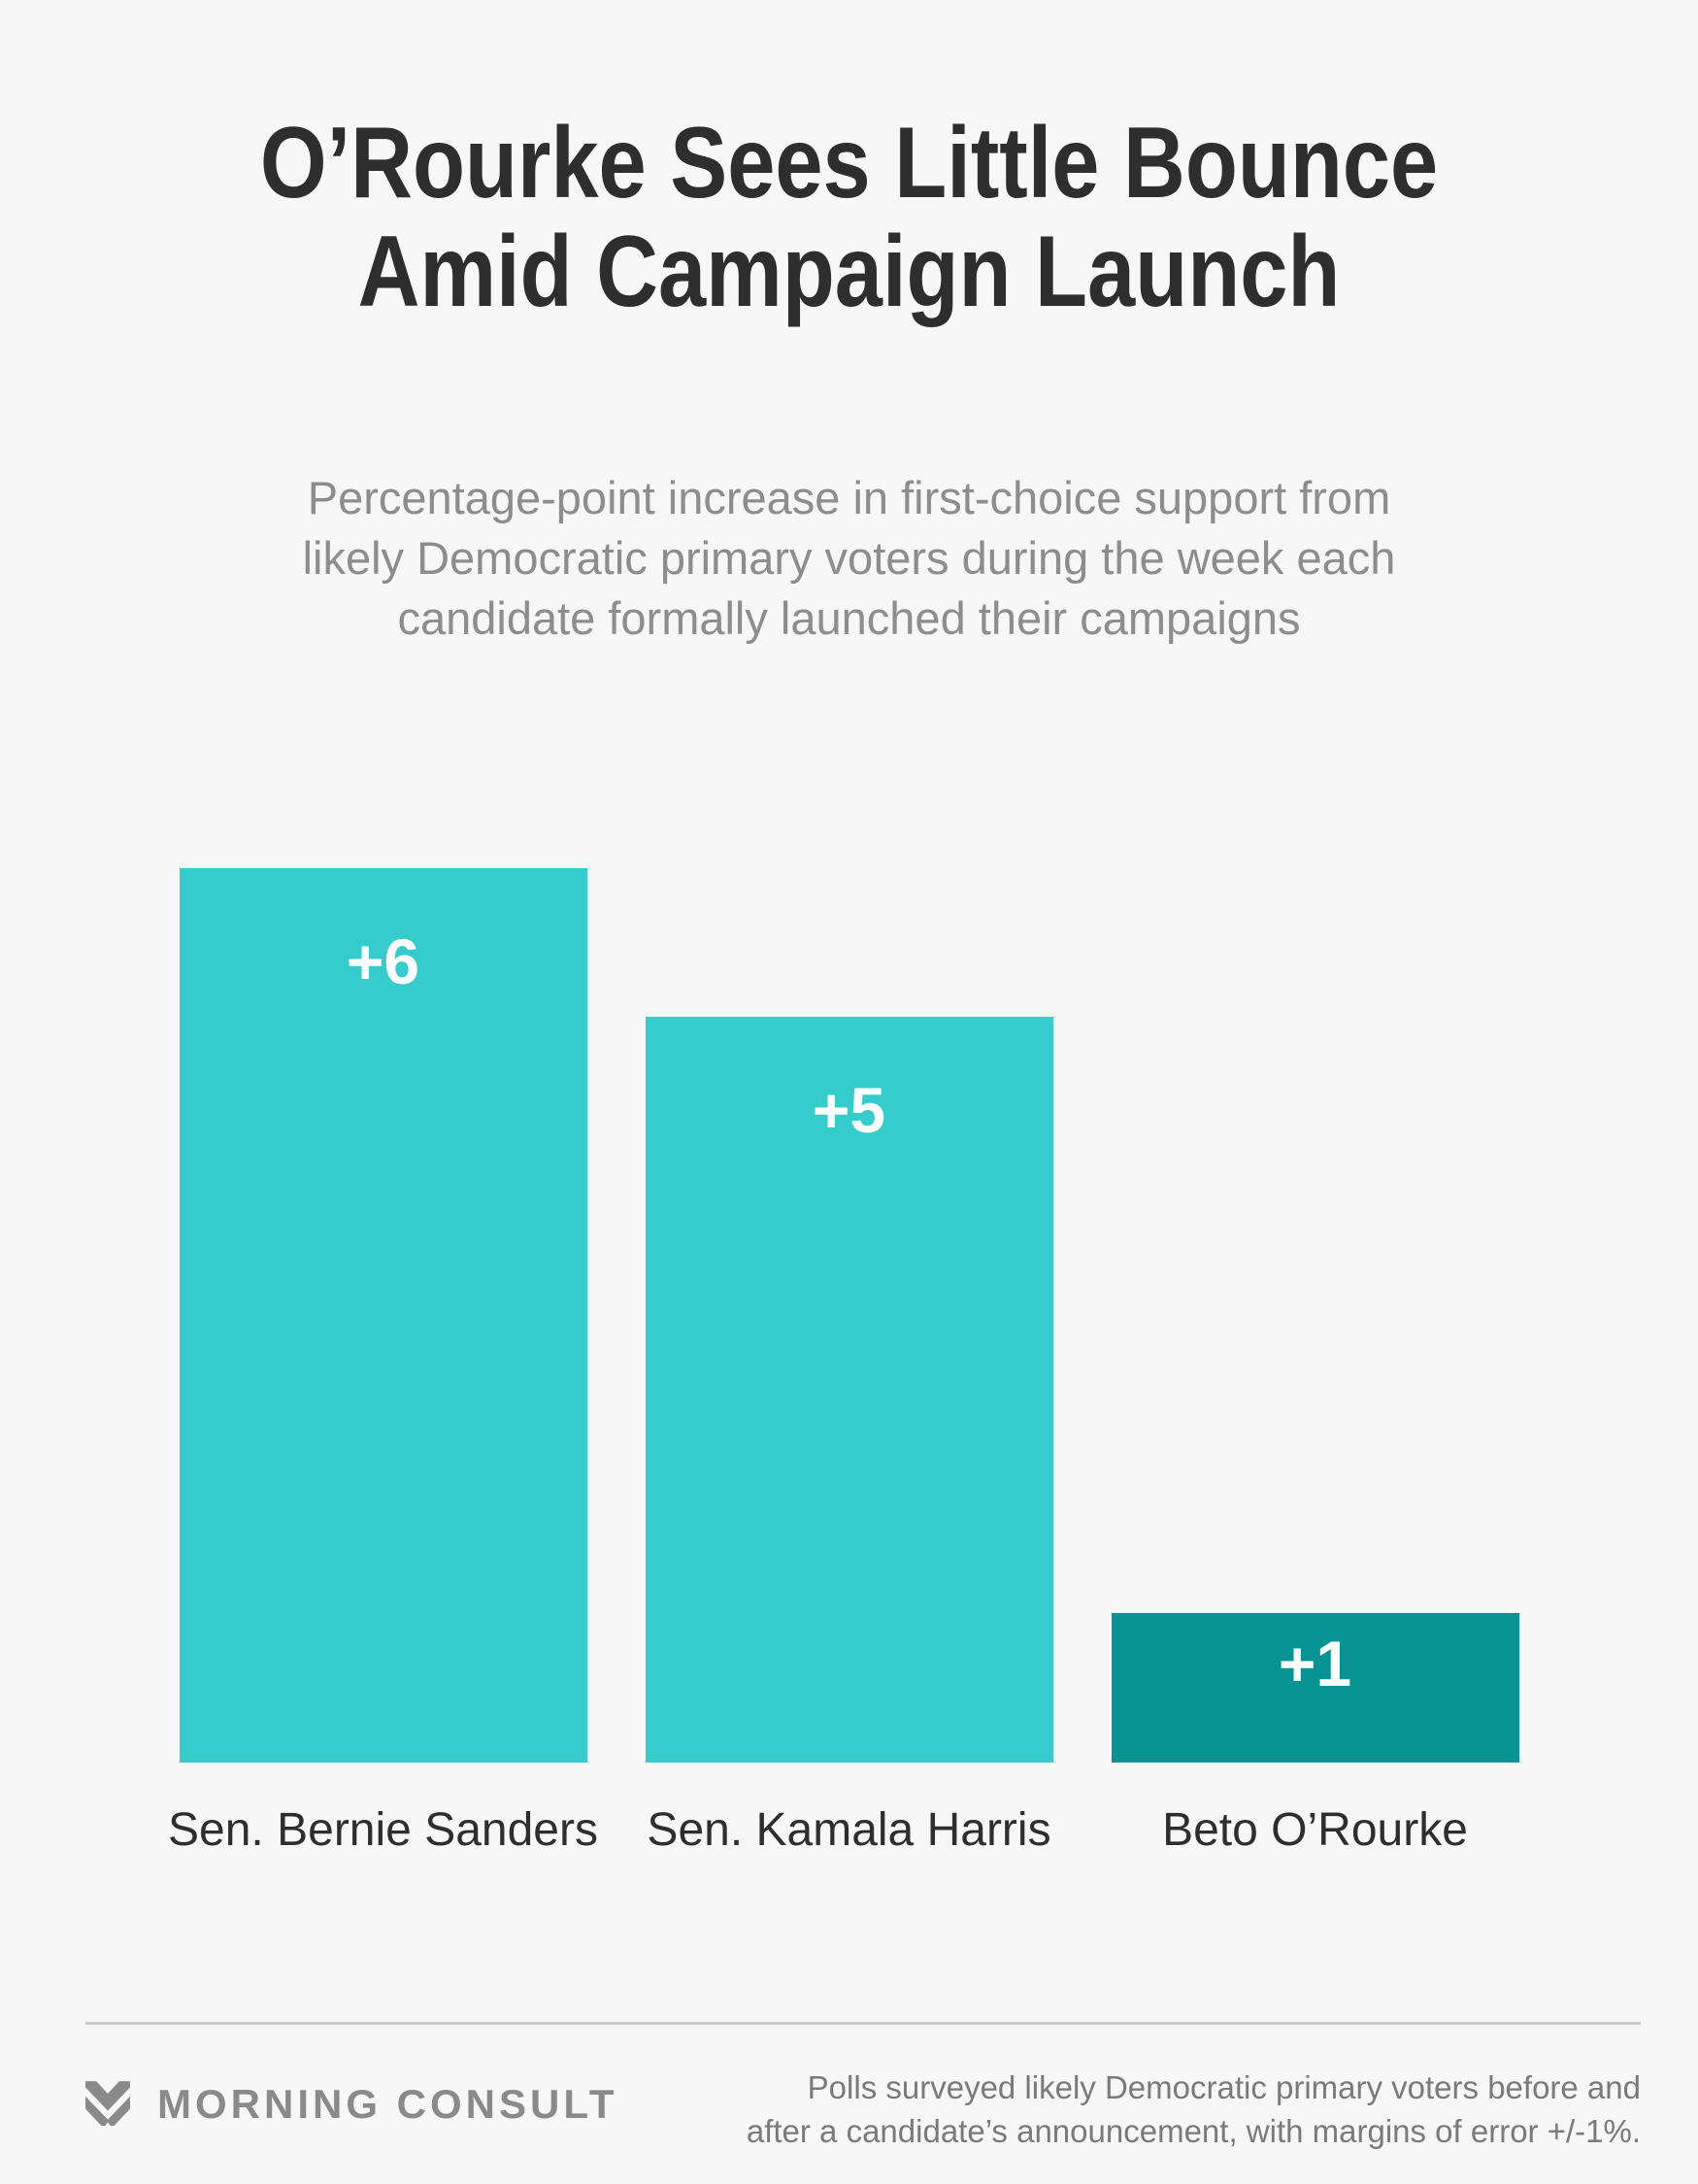 This screenshot has width=1698, height=2184. What do you see at coordinates (383, 961) in the screenshot?
I see `bar-value-label: +6` at bounding box center [383, 961].